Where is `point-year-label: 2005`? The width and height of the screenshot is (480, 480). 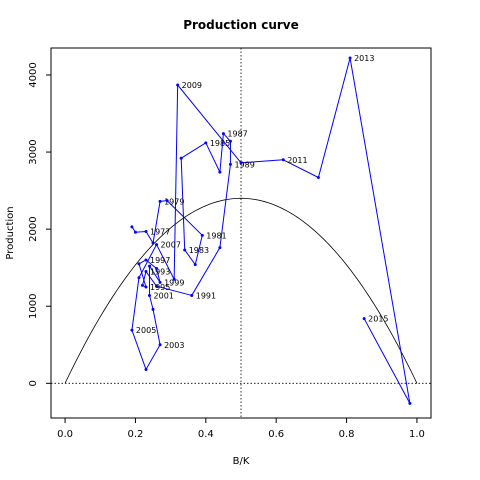 point-year-label: 2005 is located at coordinates (146, 330).